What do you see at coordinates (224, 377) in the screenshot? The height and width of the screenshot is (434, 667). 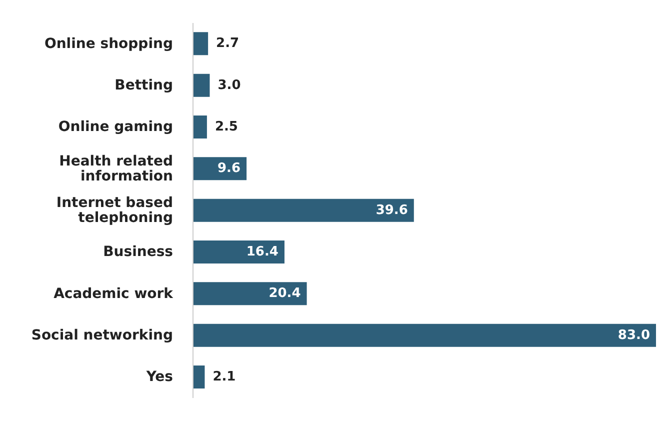 I see `data-label: 2.1` at bounding box center [224, 377].